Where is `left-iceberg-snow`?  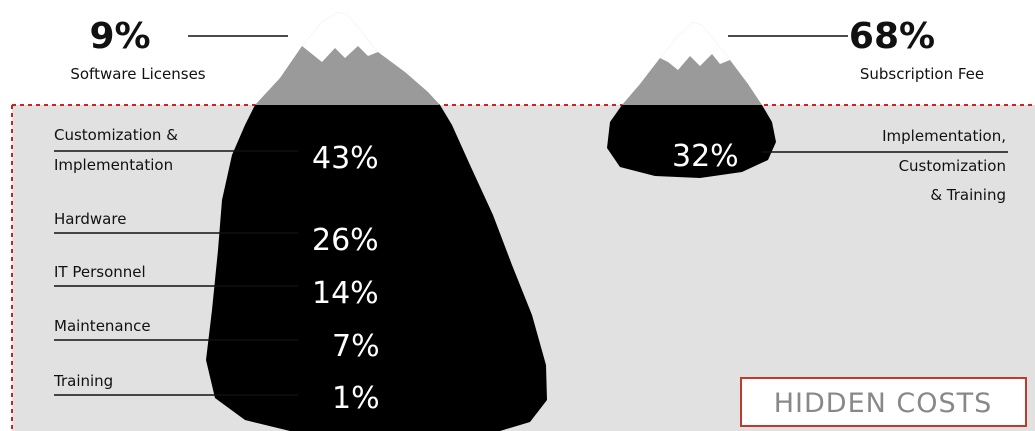
left-iceberg-snow is located at coordinates (340, 37).